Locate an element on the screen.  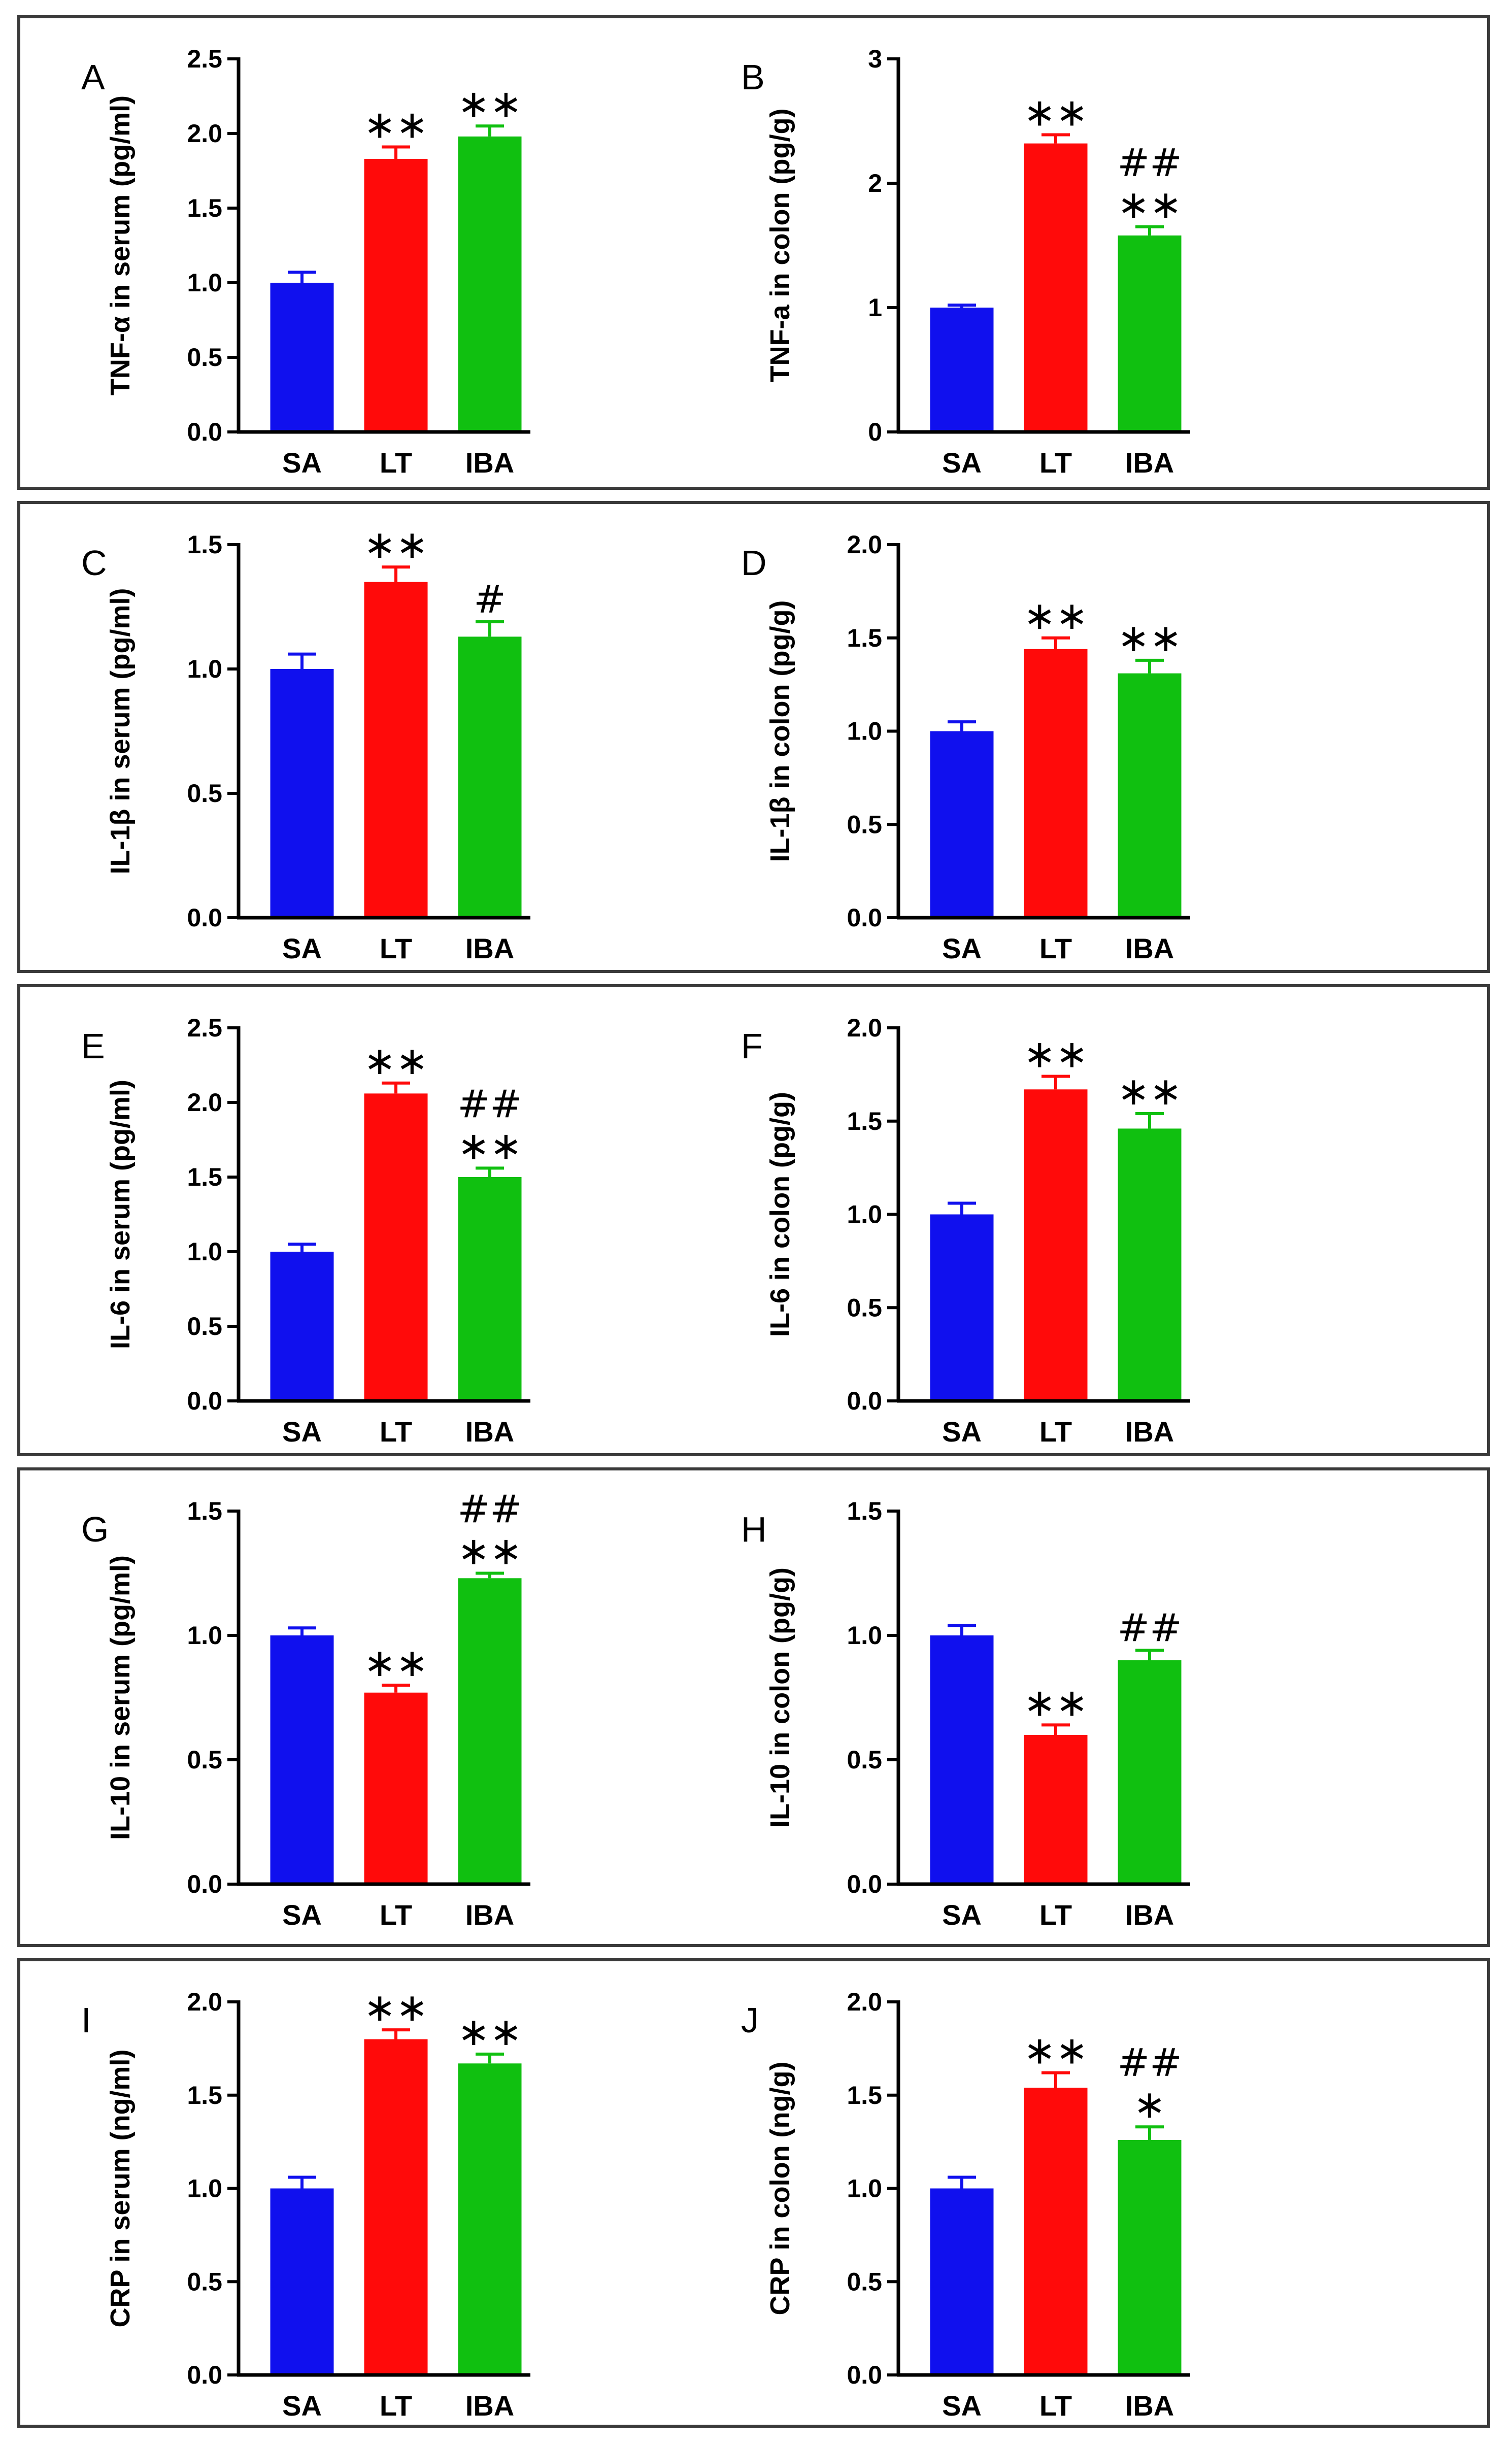
y-axis-label: IL-6 in serum (pg/ml) is located at coordinates (120, 1214).